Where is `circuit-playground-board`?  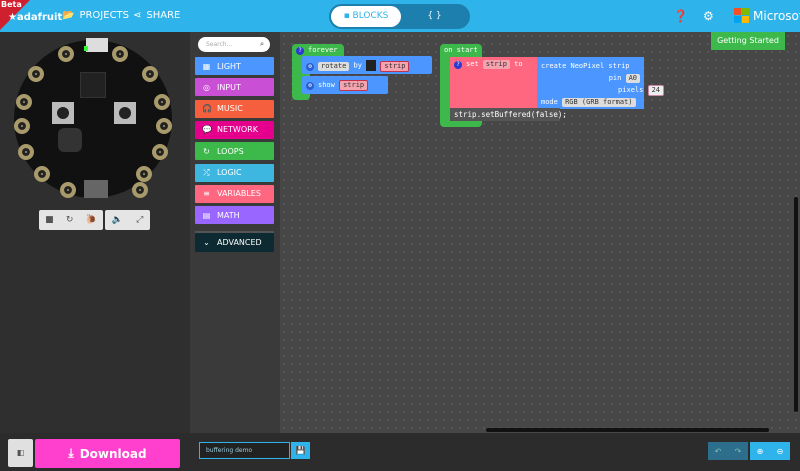 circuit-playground-board is located at coordinates (93, 118).